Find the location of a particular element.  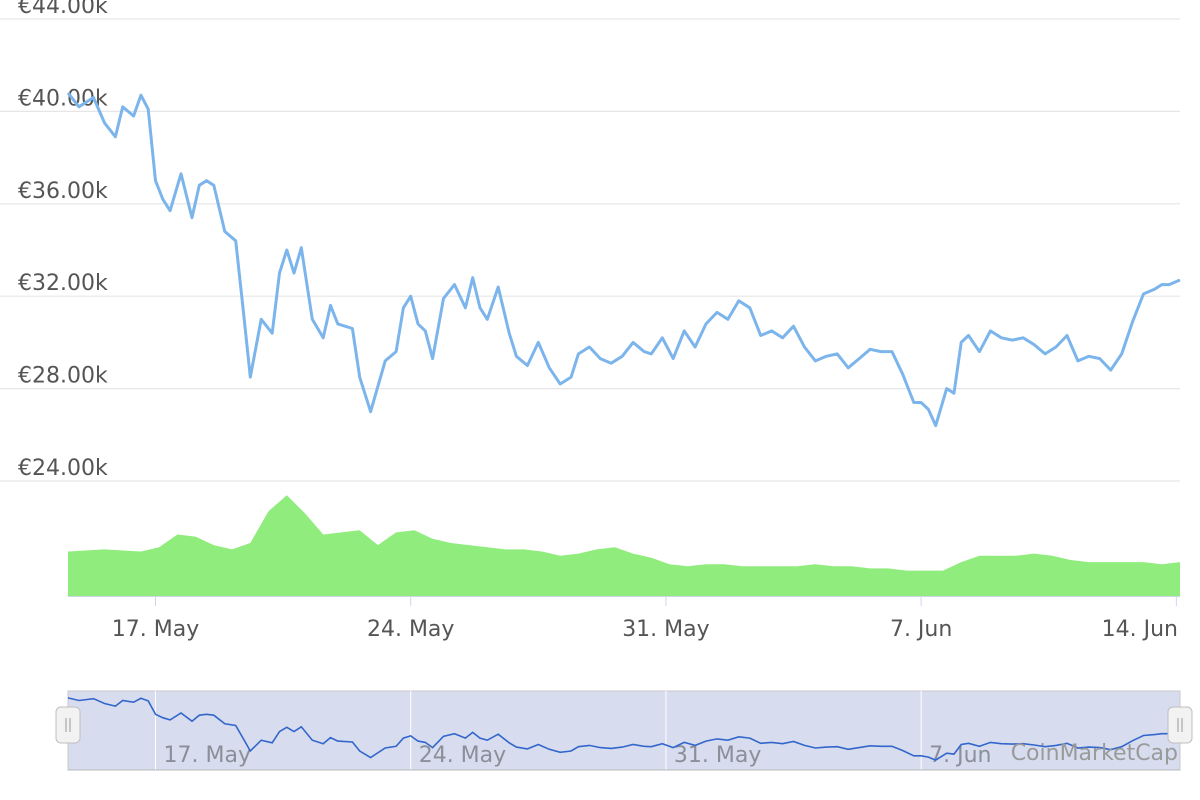

navigator: 17. May 24. May 31. May 7. Jun is located at coordinates (624, 730).